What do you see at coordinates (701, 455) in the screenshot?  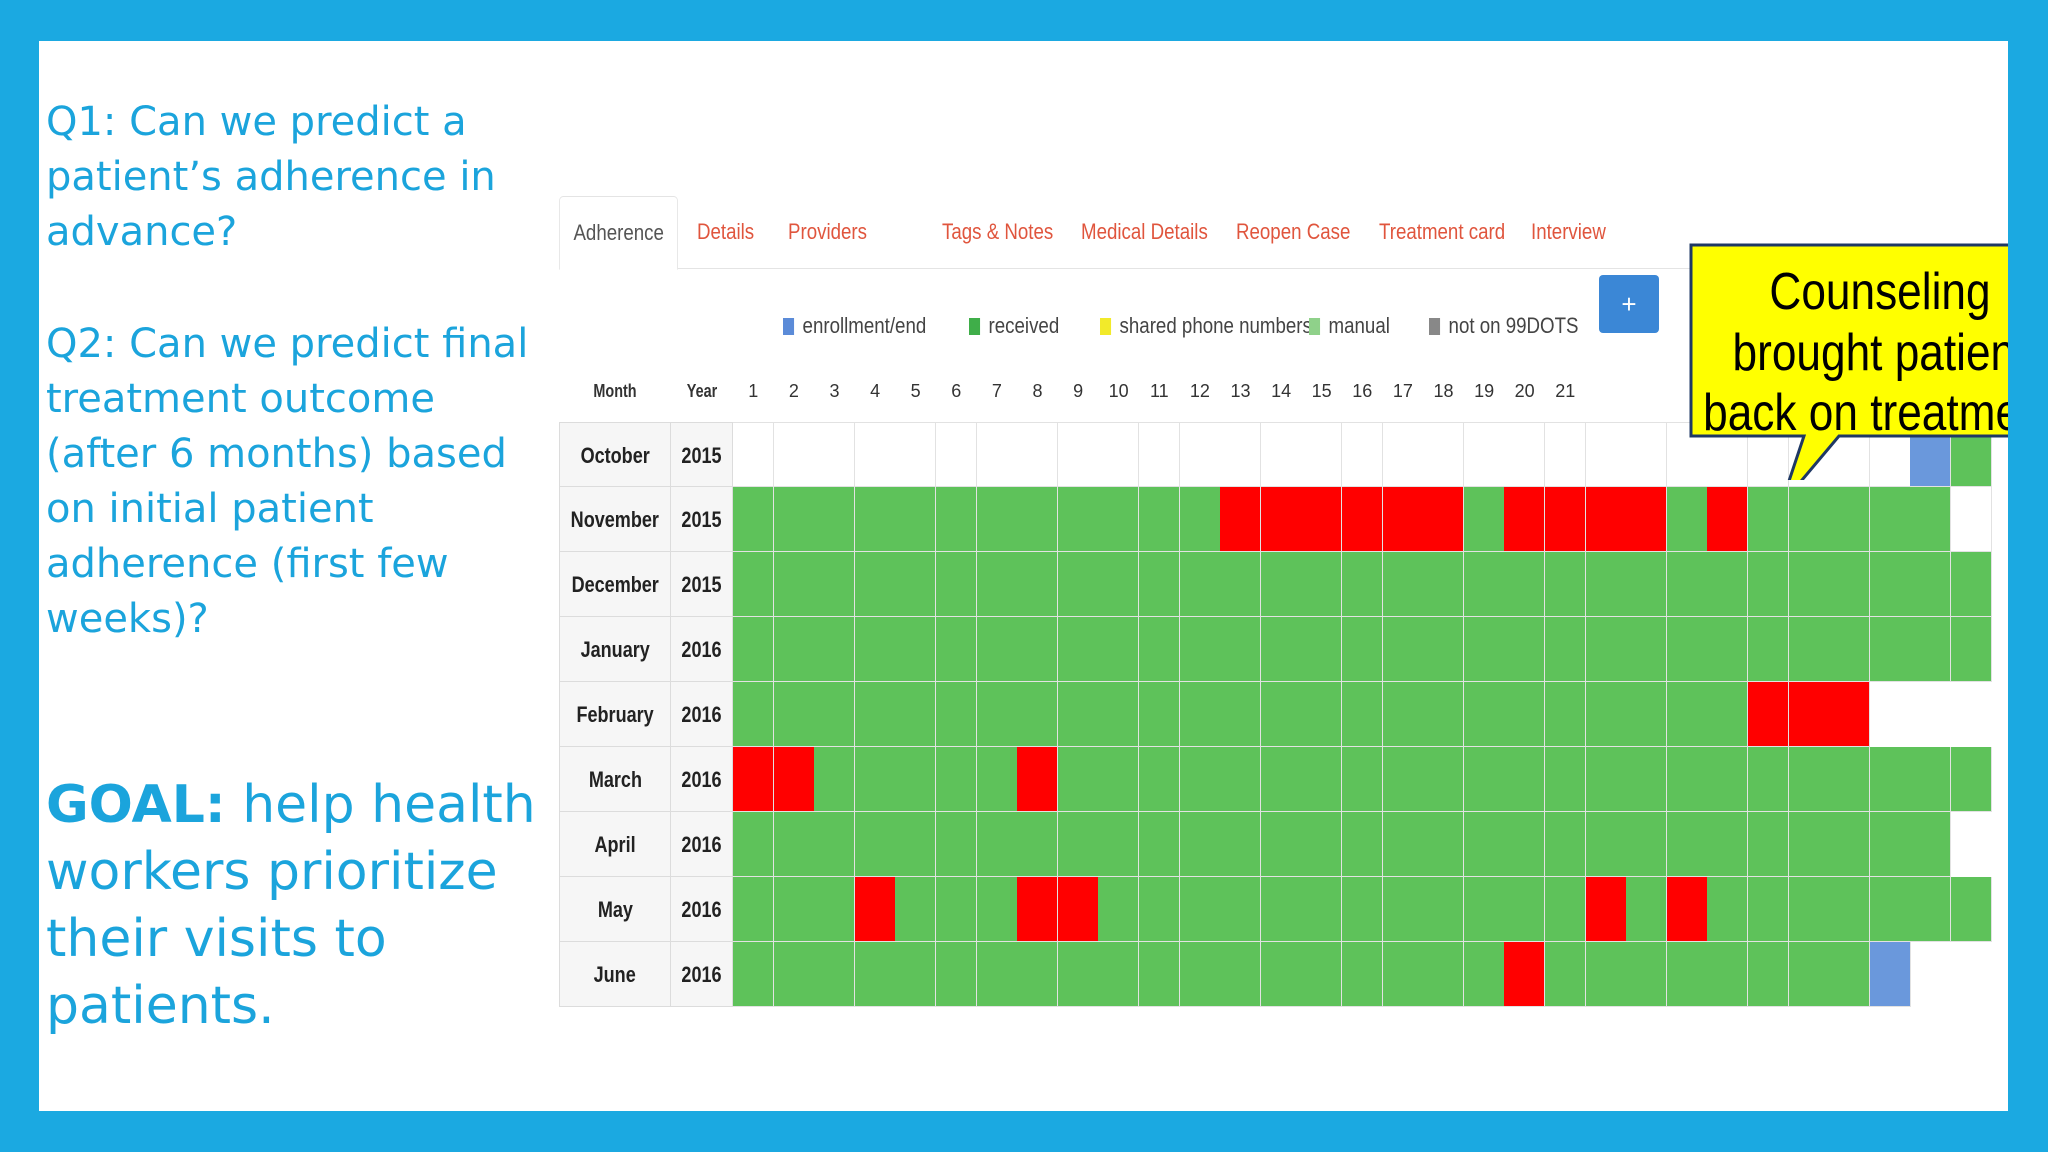 I see `year-label-text: 2015` at bounding box center [701, 455].